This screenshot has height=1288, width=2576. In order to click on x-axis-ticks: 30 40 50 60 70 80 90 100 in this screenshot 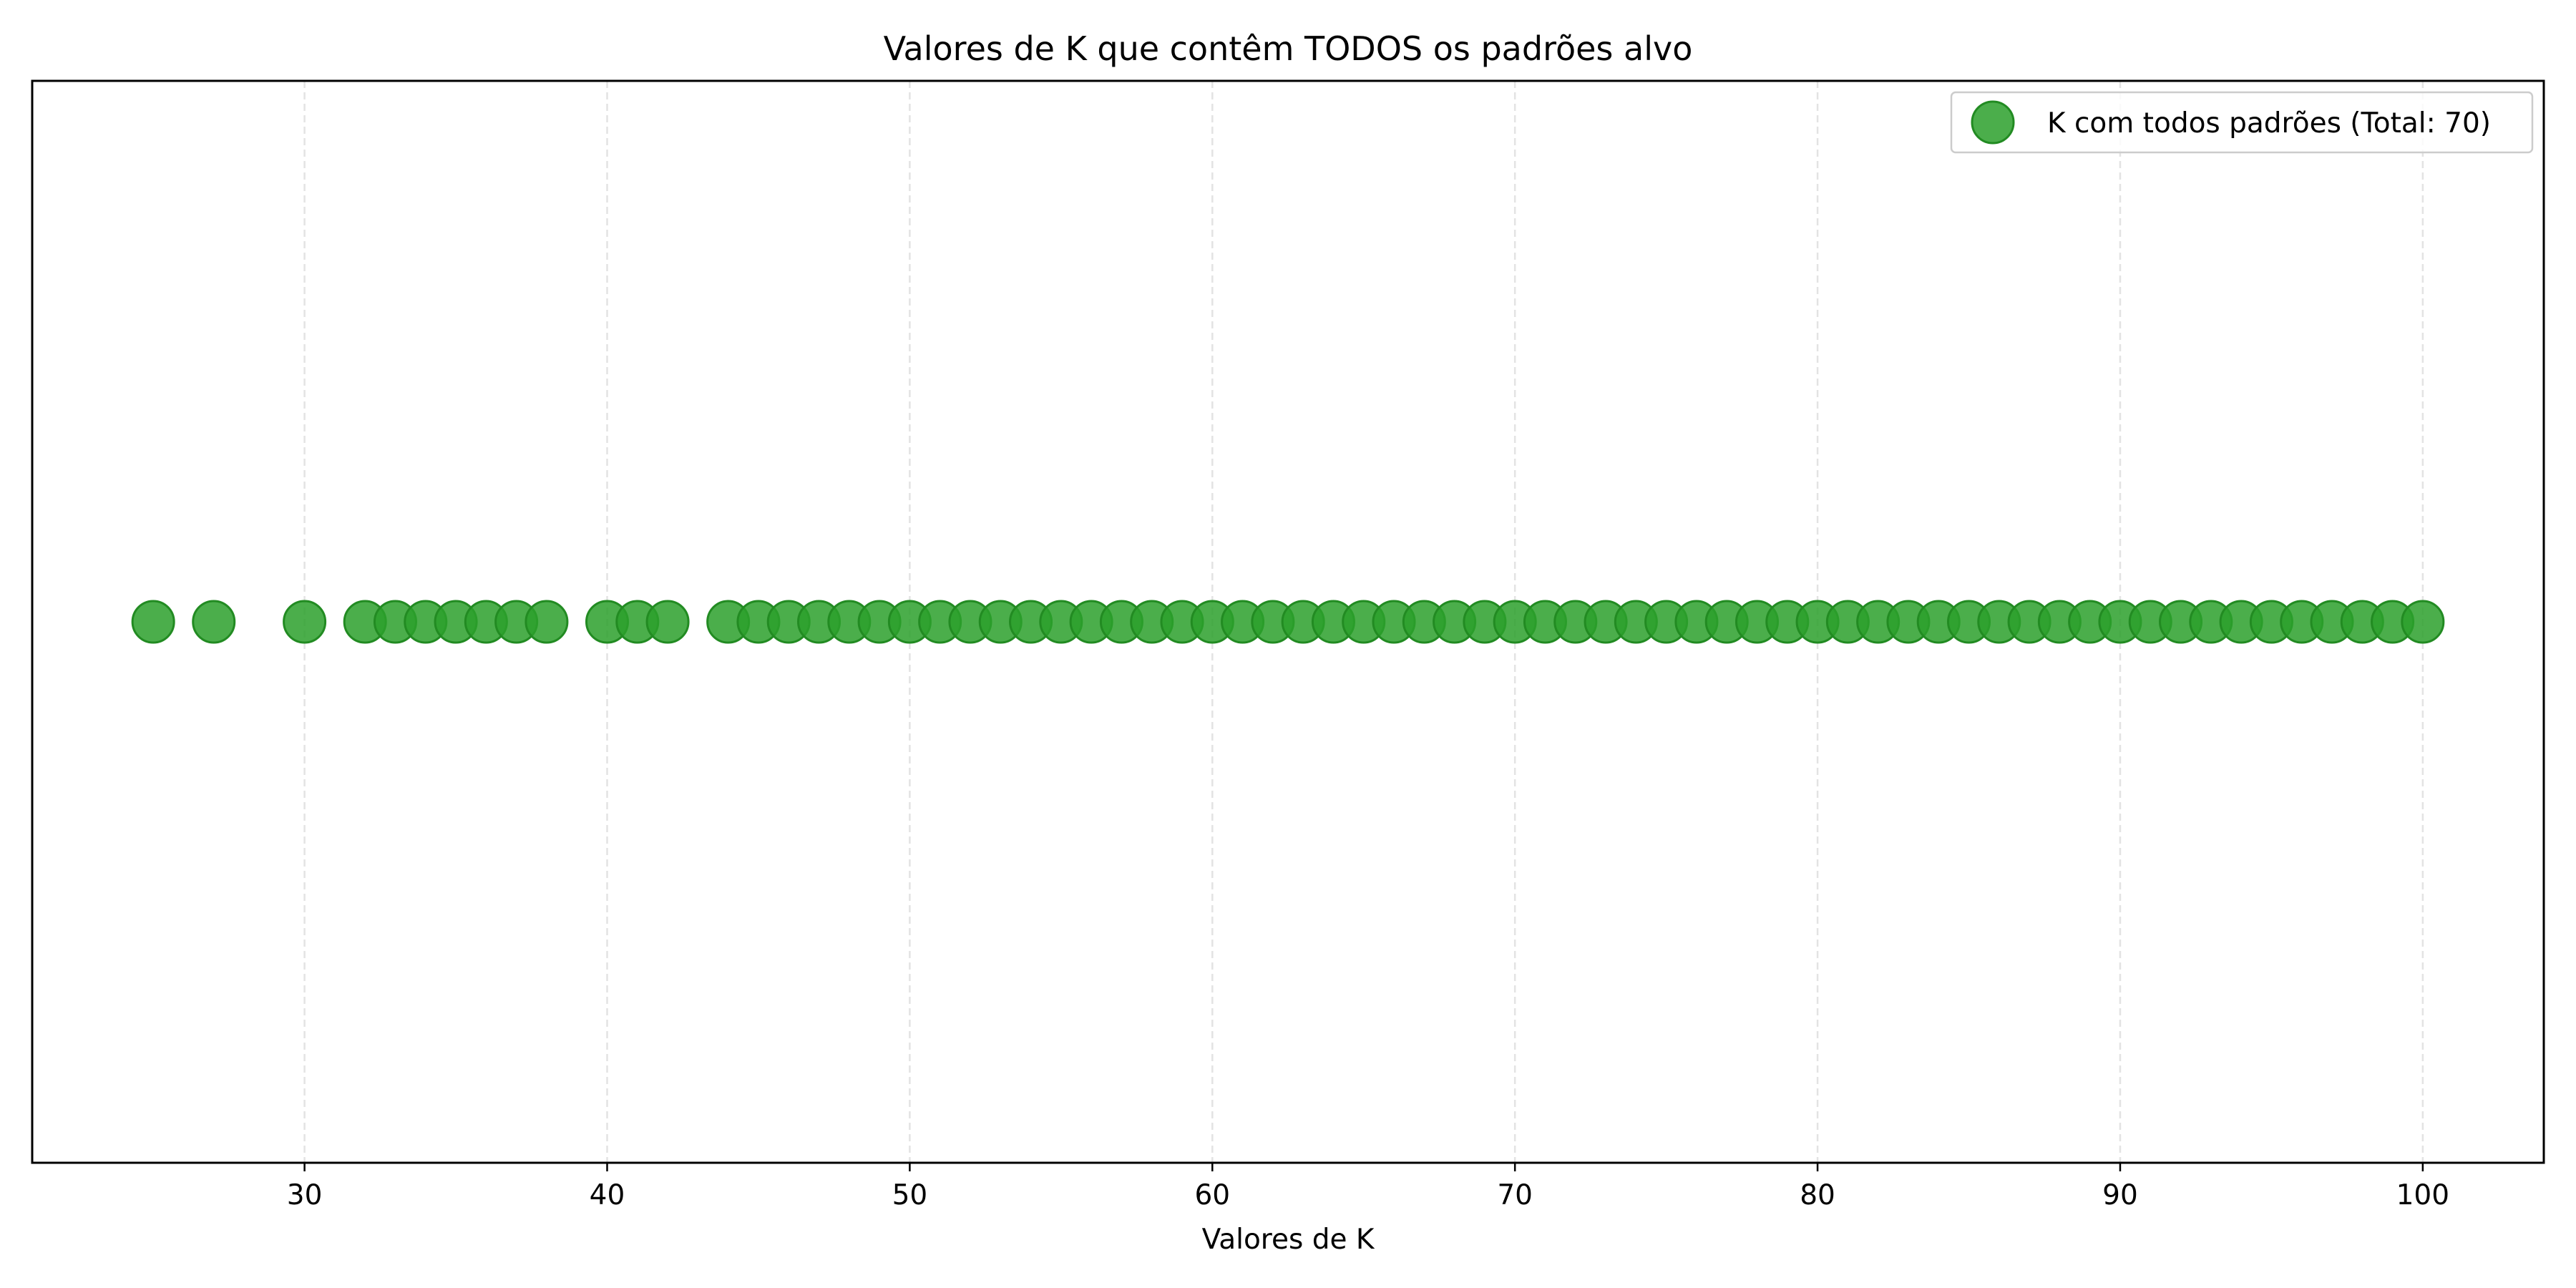, I will do `click(1368, 1187)`.